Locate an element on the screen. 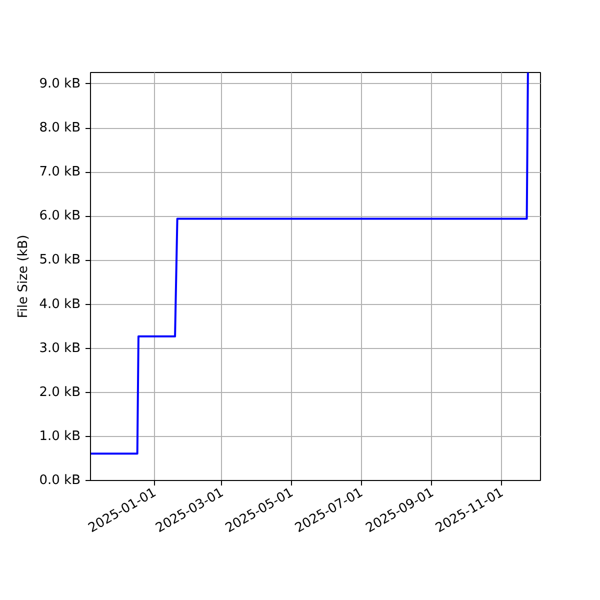 The width and height of the screenshot is (600, 600). y-tick-label: 4.0 kB is located at coordinates (60, 304).